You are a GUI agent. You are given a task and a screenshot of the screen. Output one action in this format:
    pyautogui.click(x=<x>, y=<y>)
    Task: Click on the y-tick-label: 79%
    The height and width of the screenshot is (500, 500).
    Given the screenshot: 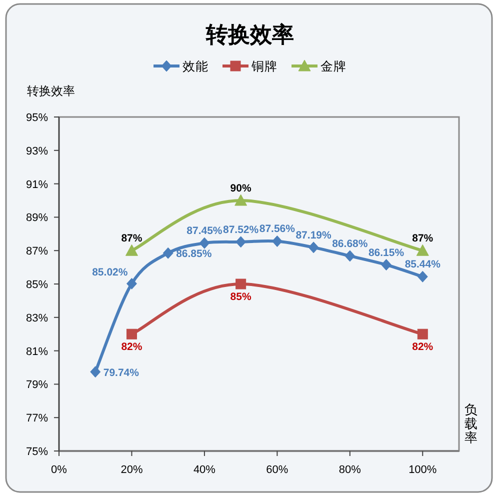 What is the action you would take?
    pyautogui.click(x=37, y=385)
    